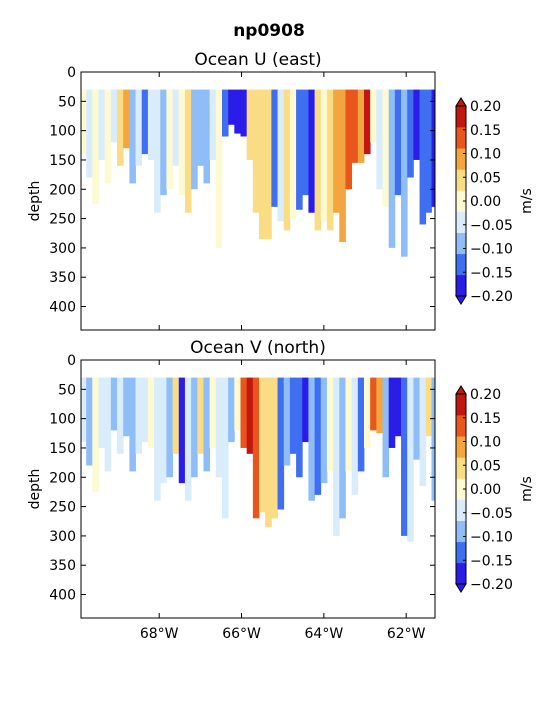 The image size is (540, 720). I want to click on y-tick-label: 250, so click(62, 220).